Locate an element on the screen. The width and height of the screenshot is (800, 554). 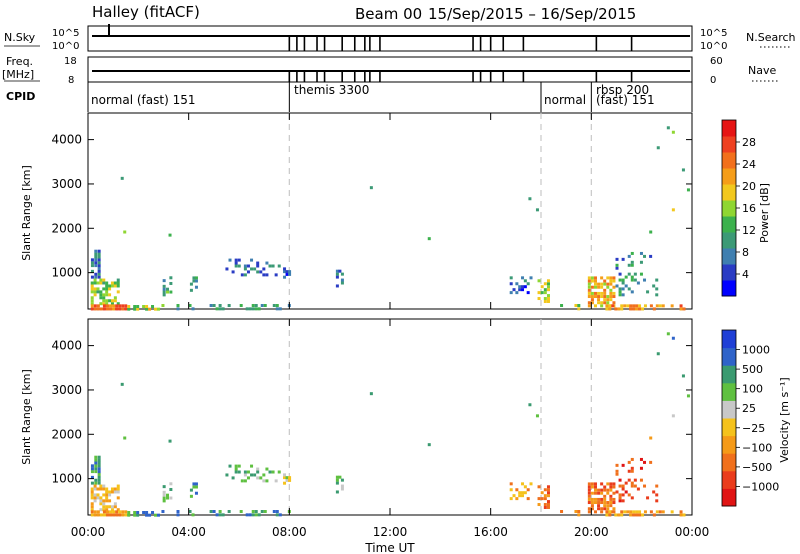
date-range: 15/Sep/2015 – 16/Sep/2015 is located at coordinates (532, 14).